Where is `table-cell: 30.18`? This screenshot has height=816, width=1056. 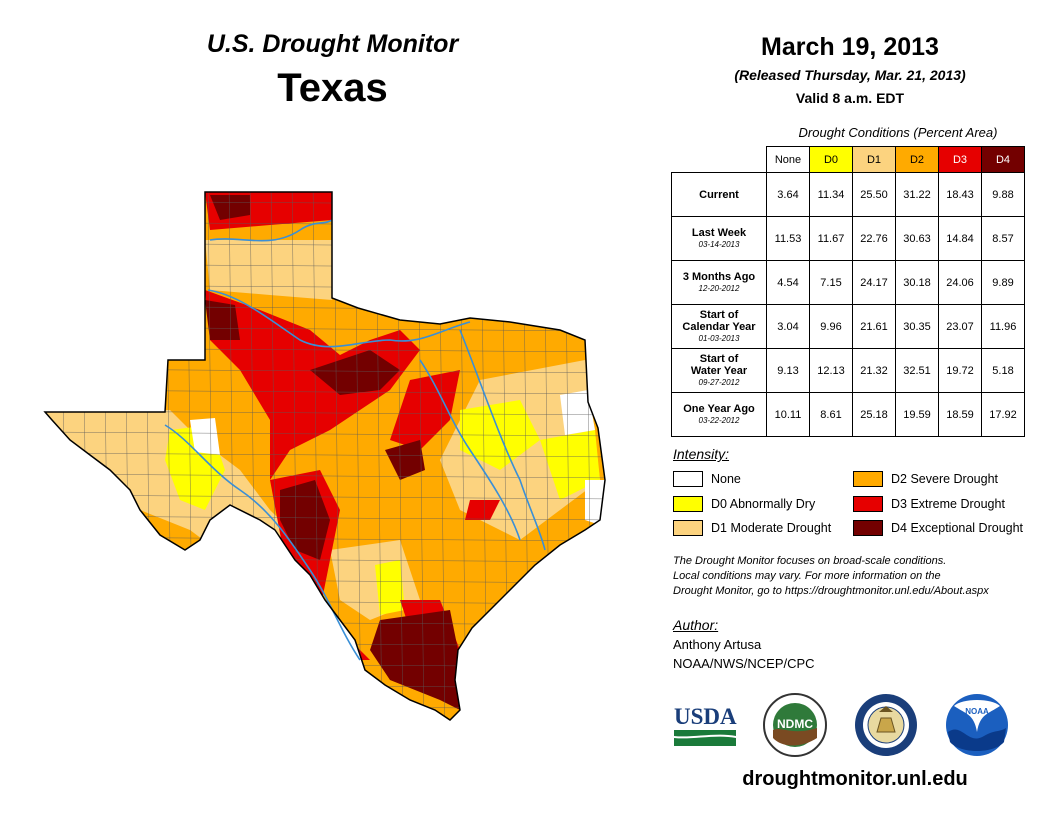 table-cell: 30.18 is located at coordinates (917, 282).